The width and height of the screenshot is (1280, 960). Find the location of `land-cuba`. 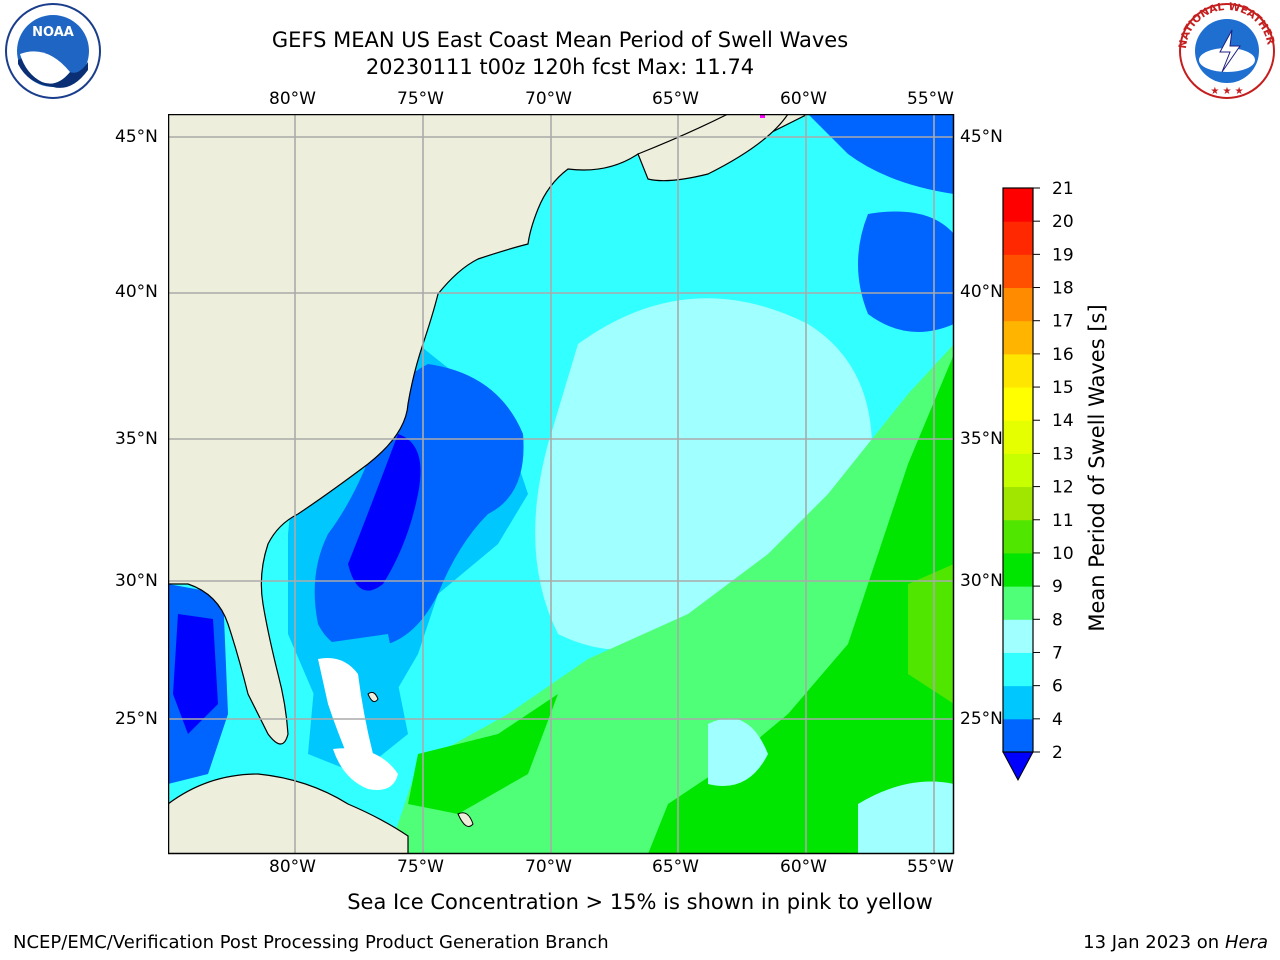

land-cuba is located at coordinates (288, 813).